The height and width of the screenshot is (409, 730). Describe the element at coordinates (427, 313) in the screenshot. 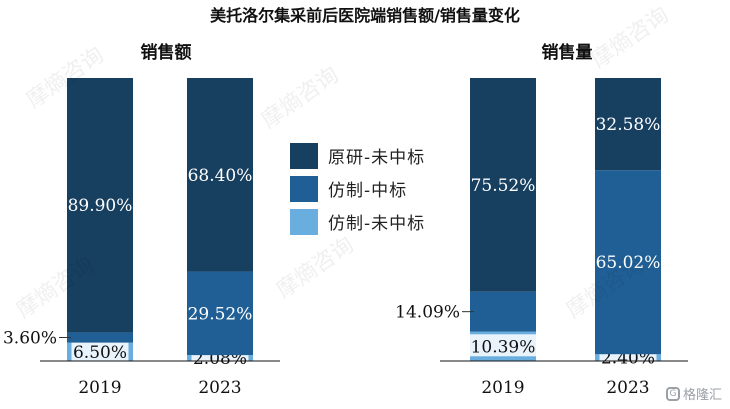

I see `data-label: 14.09%` at that location.